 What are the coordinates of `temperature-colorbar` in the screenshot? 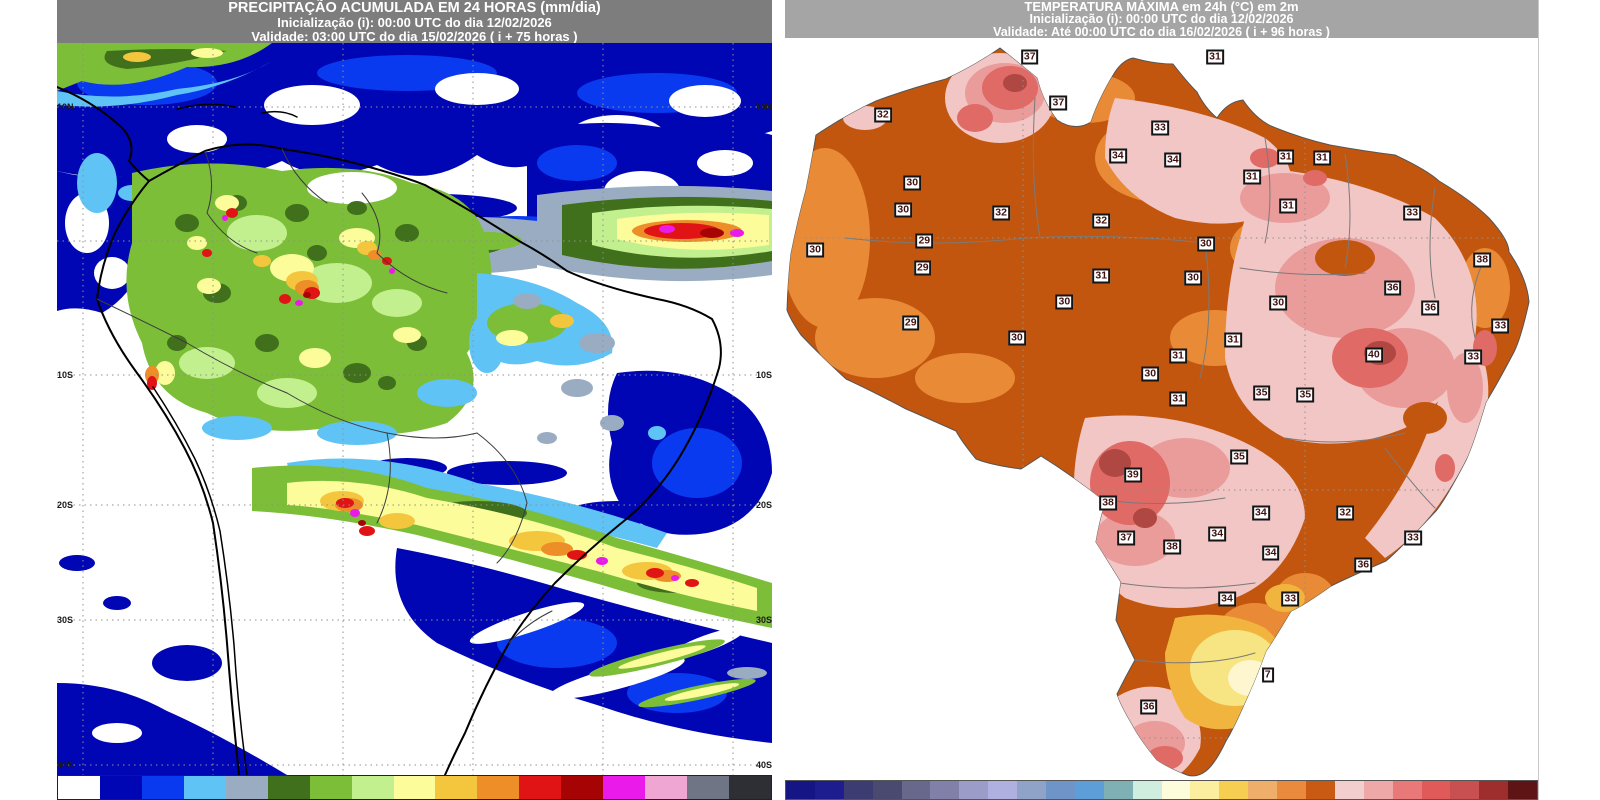 It's located at (1161, 790).